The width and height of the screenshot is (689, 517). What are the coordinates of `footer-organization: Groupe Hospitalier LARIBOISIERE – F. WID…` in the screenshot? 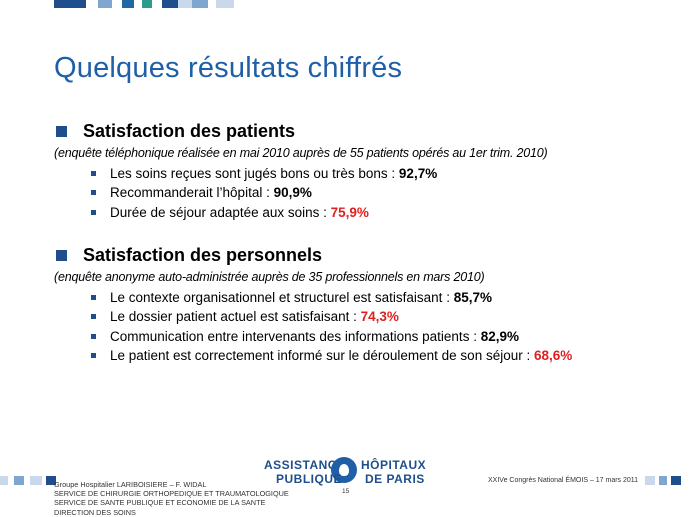 It's located at (171, 498).